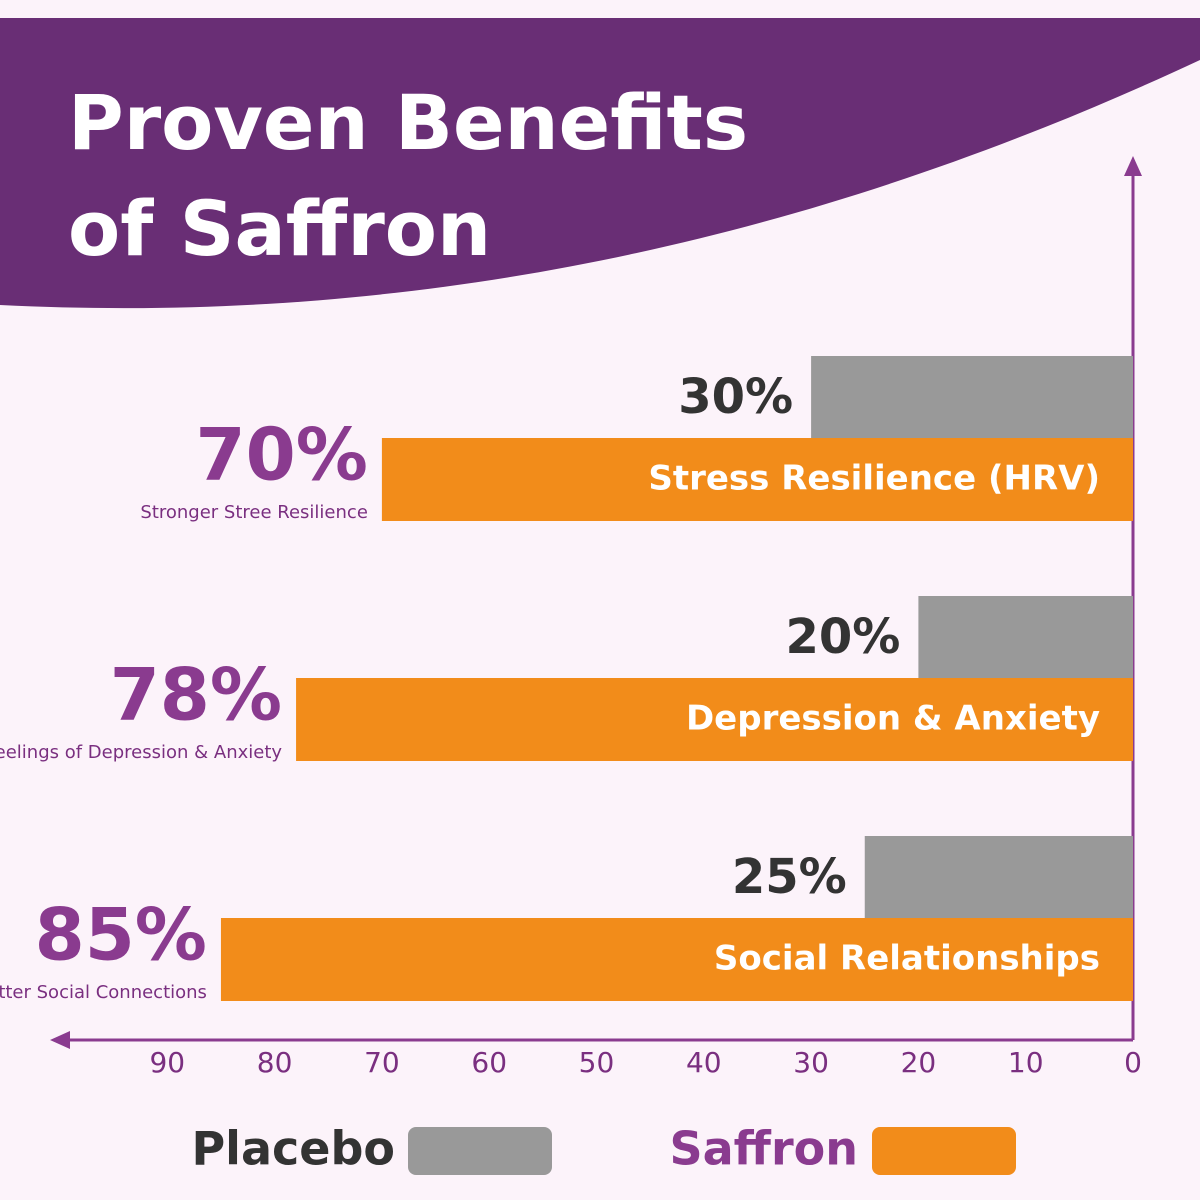  I want to click on chart-title: Proven Benefits of Saffron, so click(408, 175).